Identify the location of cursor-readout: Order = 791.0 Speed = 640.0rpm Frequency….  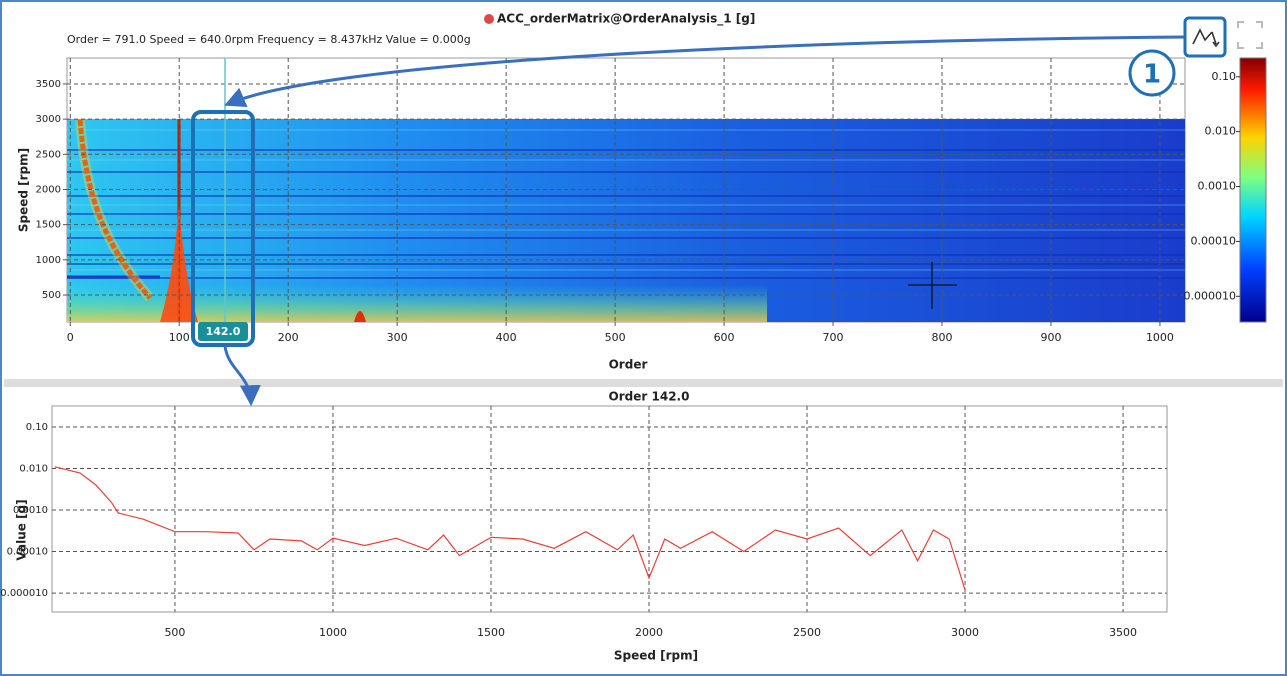
(269, 39).